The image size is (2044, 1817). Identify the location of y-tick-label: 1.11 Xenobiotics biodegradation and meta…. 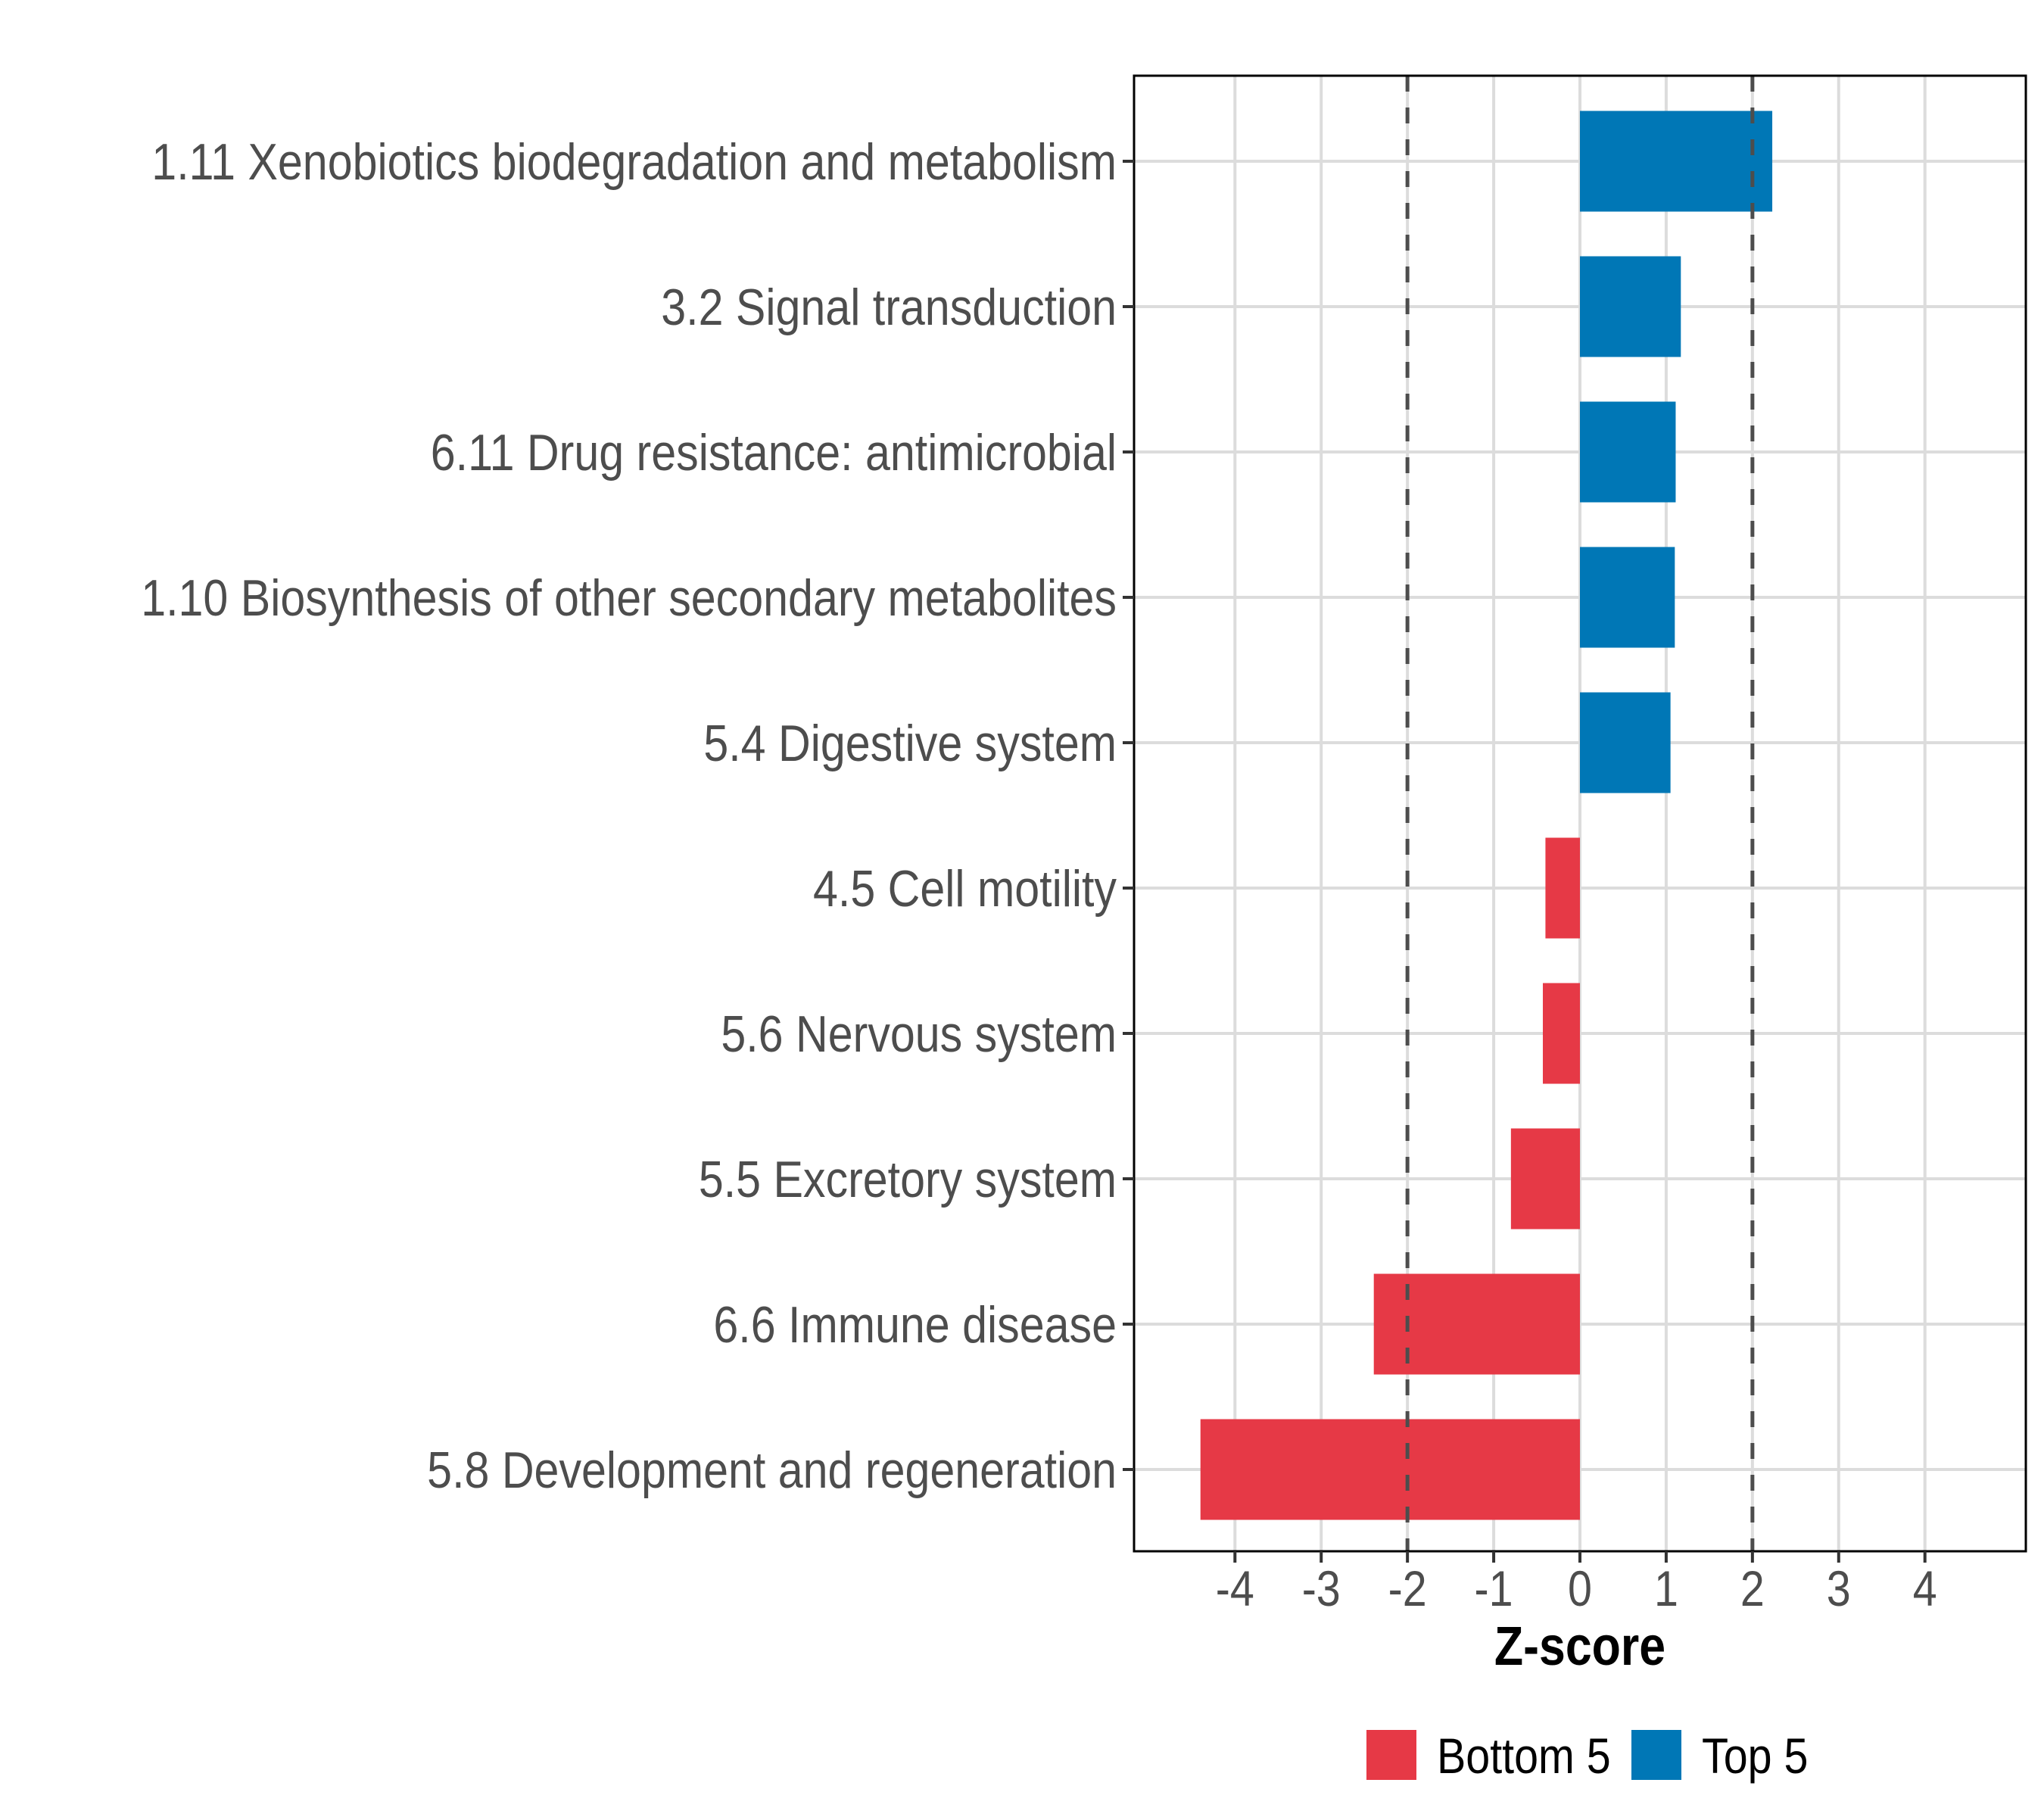
(634, 161).